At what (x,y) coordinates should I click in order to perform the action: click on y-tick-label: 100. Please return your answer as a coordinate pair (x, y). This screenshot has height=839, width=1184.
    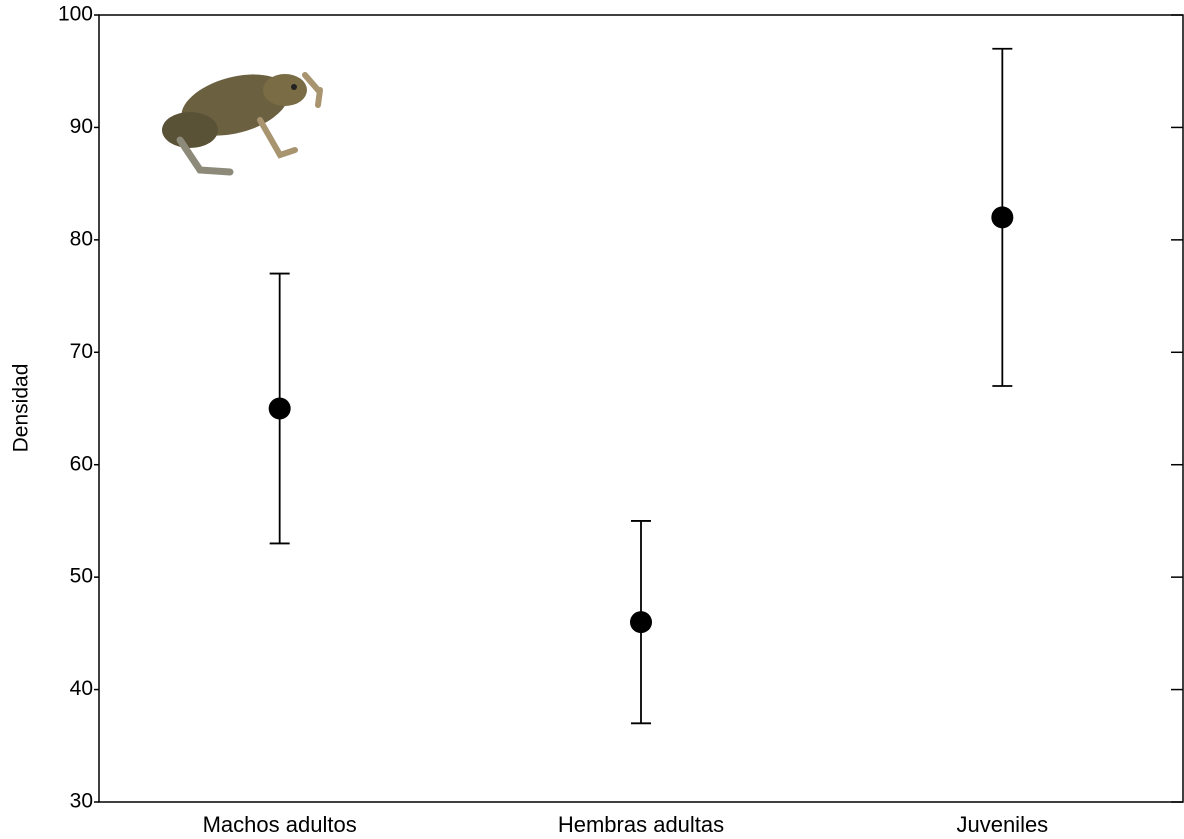
    Looking at the image, I should click on (75, 14).